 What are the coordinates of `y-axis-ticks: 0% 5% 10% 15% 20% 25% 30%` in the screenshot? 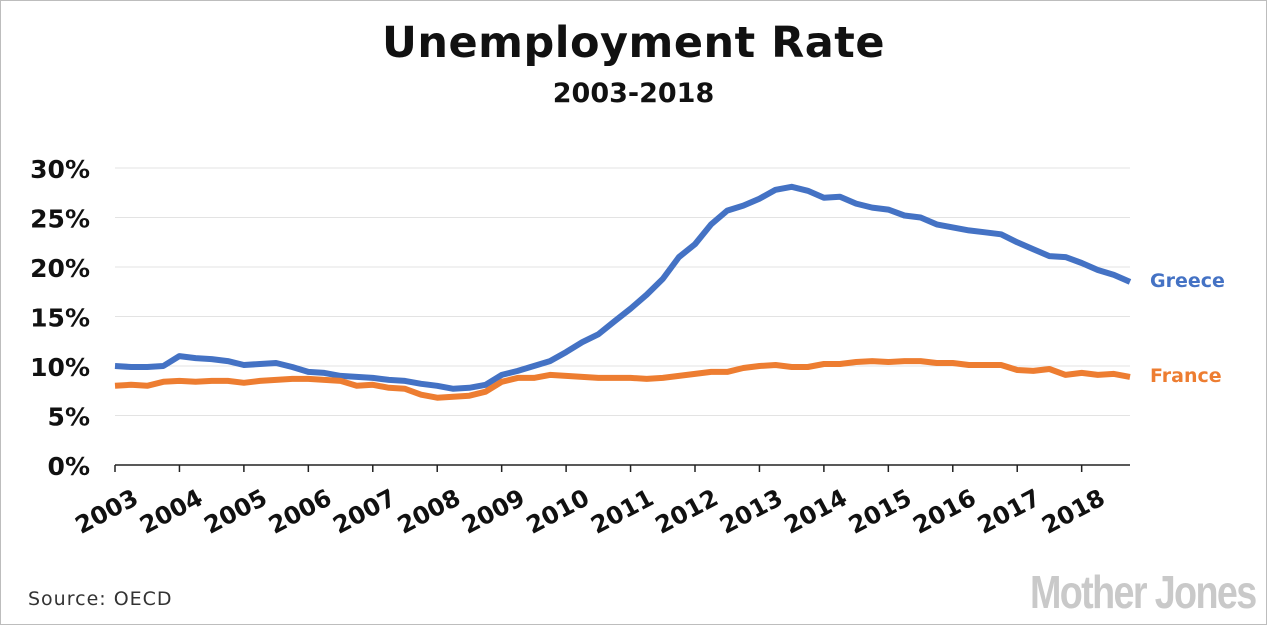 It's located at (60, 318).